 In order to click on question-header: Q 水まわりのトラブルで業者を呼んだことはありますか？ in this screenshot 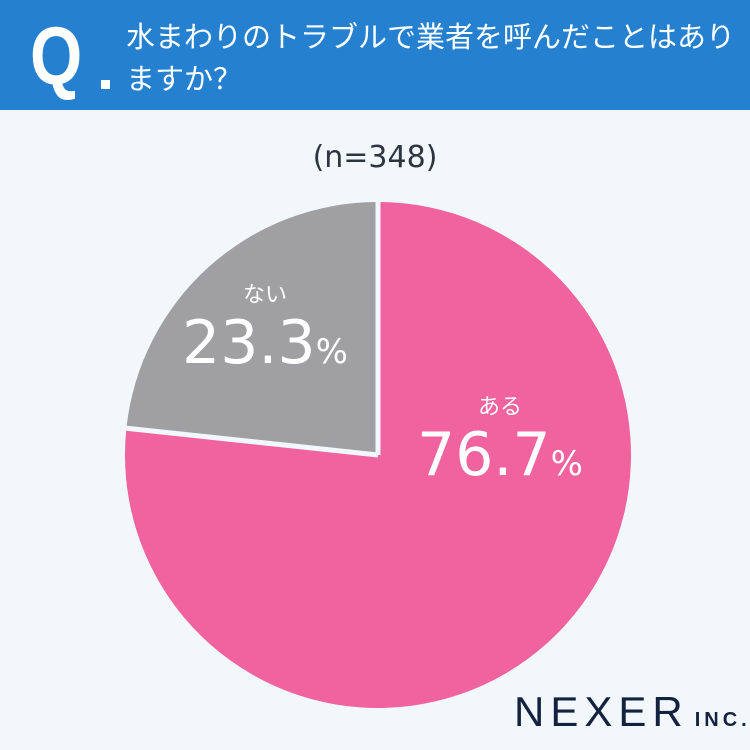, I will do `click(375, 55)`.